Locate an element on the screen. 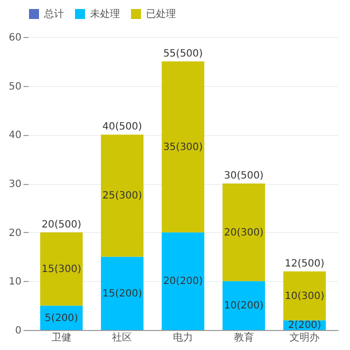 The width and height of the screenshot is (350, 350). total-label: 55(500) is located at coordinates (183, 54).